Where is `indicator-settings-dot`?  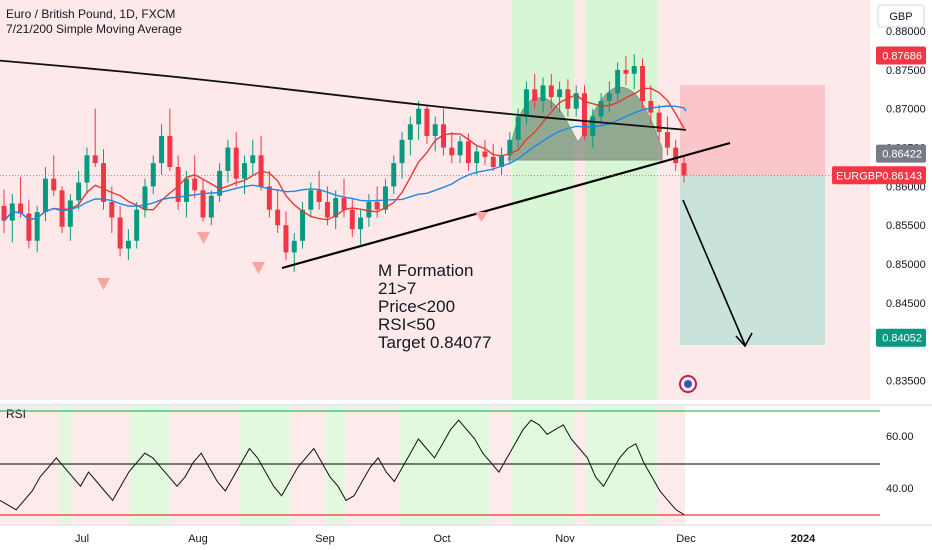
indicator-settings-dot is located at coordinates (688, 384).